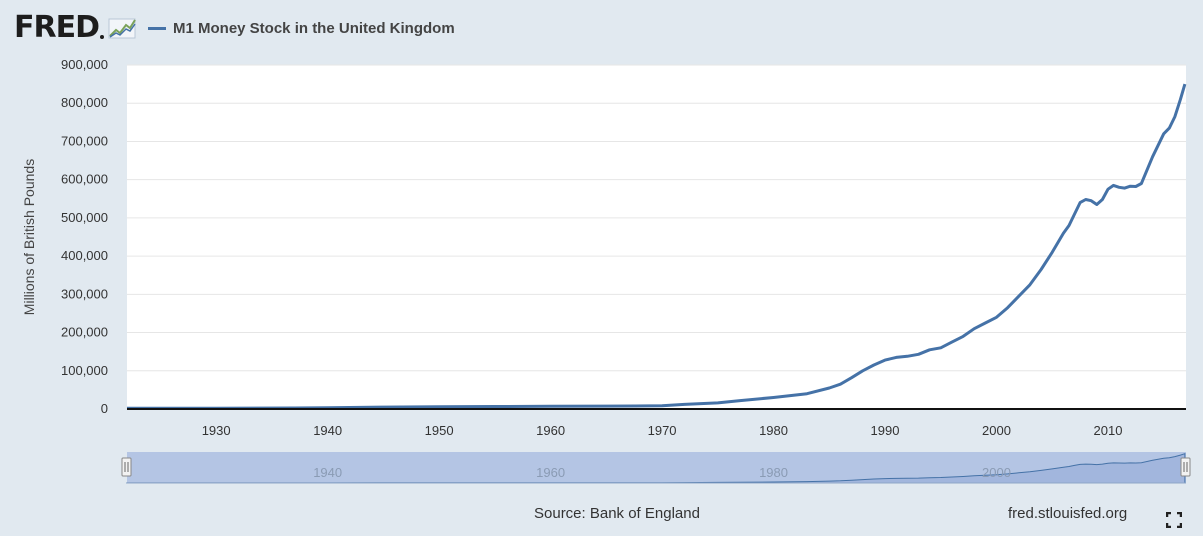 The width and height of the screenshot is (1203, 536). What do you see at coordinates (84, 102) in the screenshot?
I see `y-tick-label: 800,000` at bounding box center [84, 102].